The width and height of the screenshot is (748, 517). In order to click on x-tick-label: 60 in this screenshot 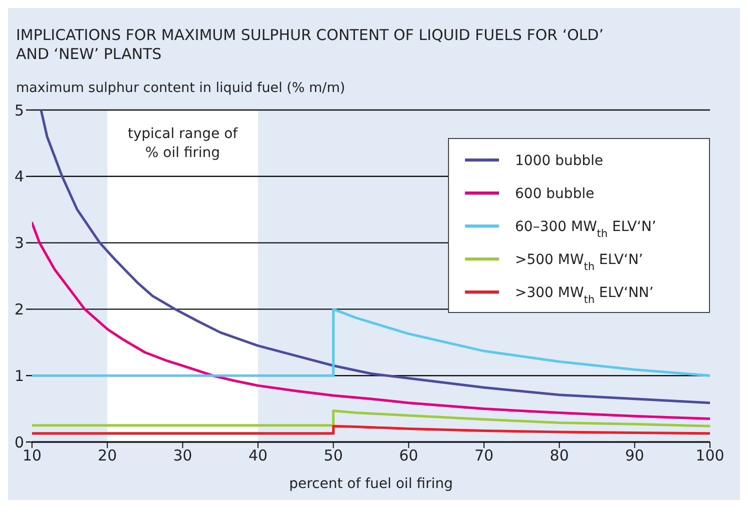, I will do `click(408, 455)`.